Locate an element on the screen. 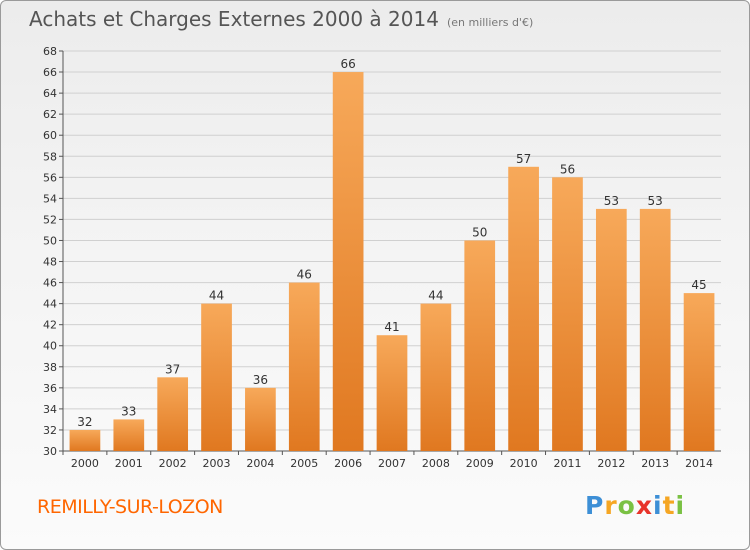 The height and width of the screenshot is (550, 750). y-tick-label: 50 is located at coordinates (50, 240).